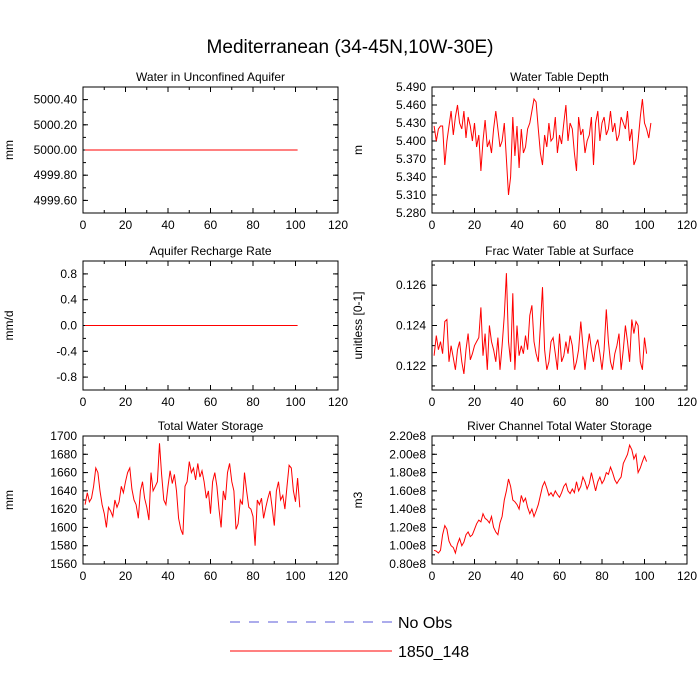 This screenshot has width=700, height=700. Describe the element at coordinates (63, 564) in the screenshot. I see `y-tick-label: 1560` at that location.